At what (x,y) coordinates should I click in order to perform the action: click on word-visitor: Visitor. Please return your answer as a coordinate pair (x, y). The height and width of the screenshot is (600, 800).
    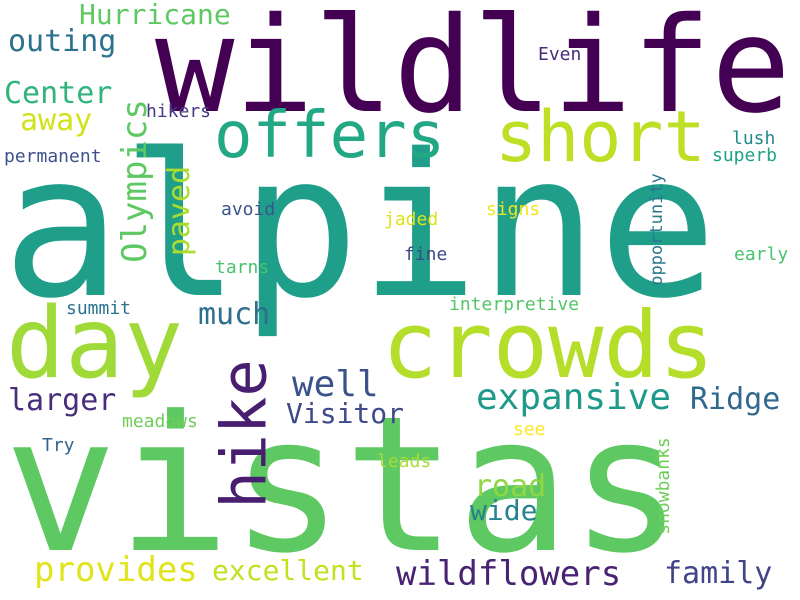
    Looking at the image, I should click on (345, 413).